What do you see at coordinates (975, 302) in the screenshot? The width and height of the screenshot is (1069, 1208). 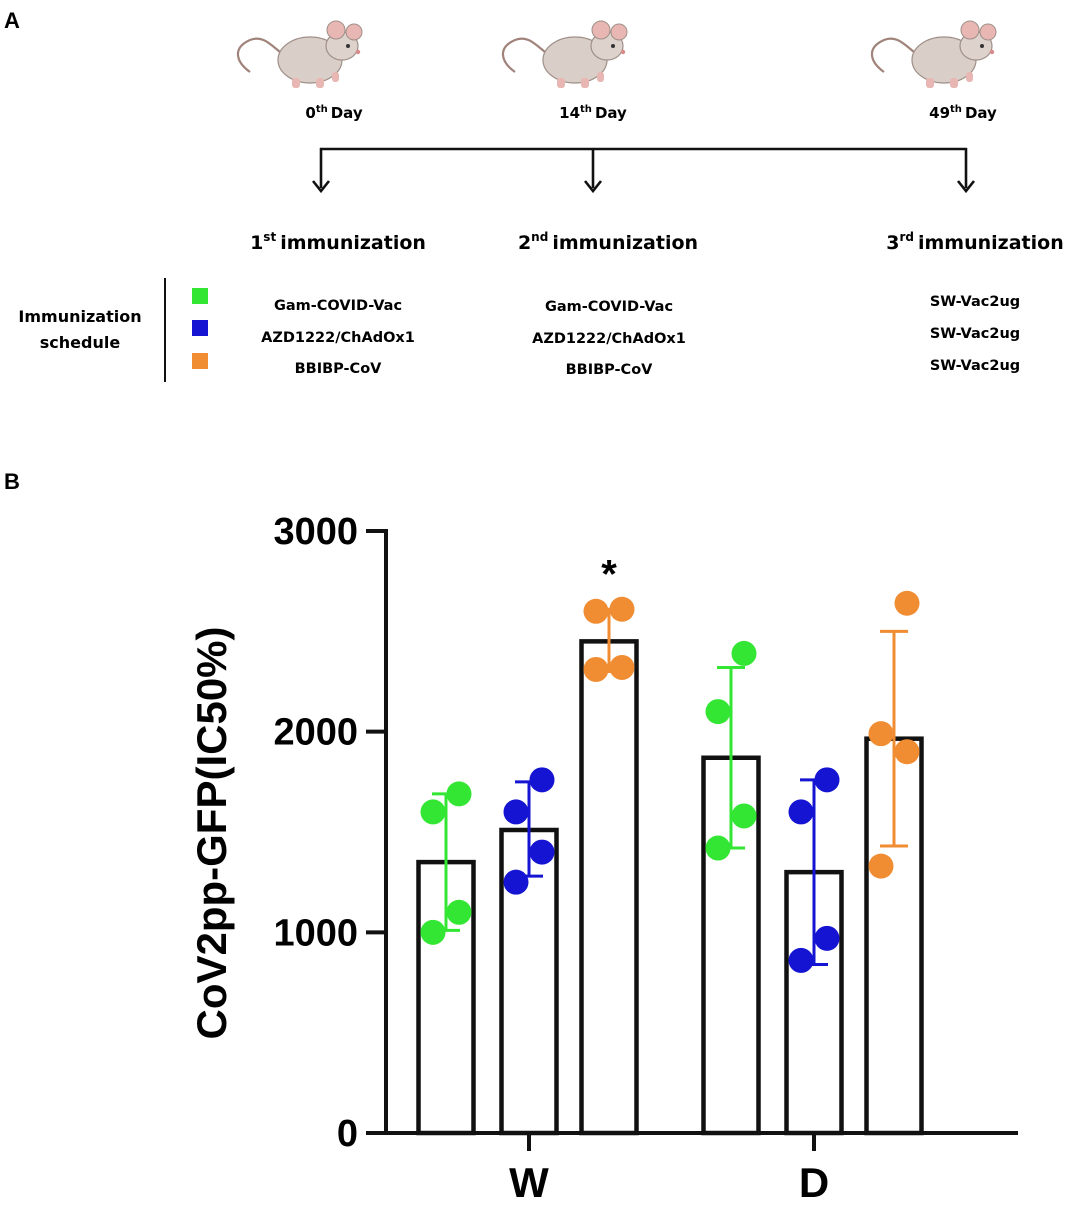 I see `vaccine-3-1: SW-Vac2ug` at bounding box center [975, 302].